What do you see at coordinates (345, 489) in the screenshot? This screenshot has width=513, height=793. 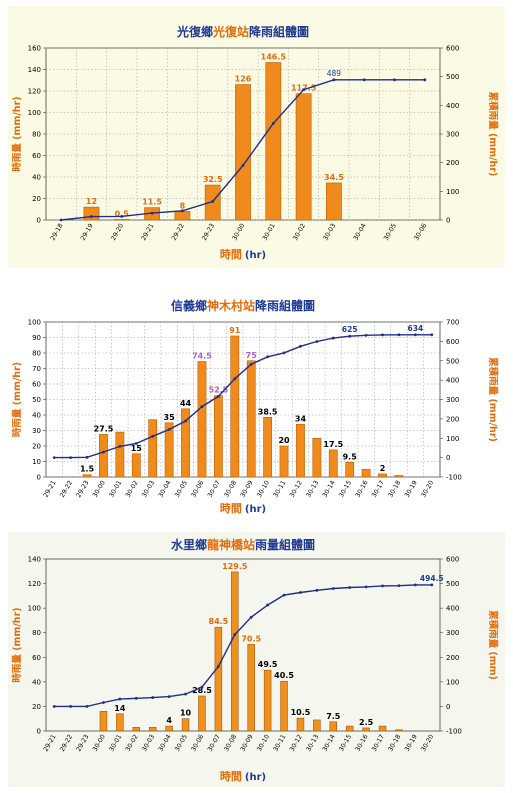 I see `x-tick-label: 30-15` at bounding box center [345, 489].